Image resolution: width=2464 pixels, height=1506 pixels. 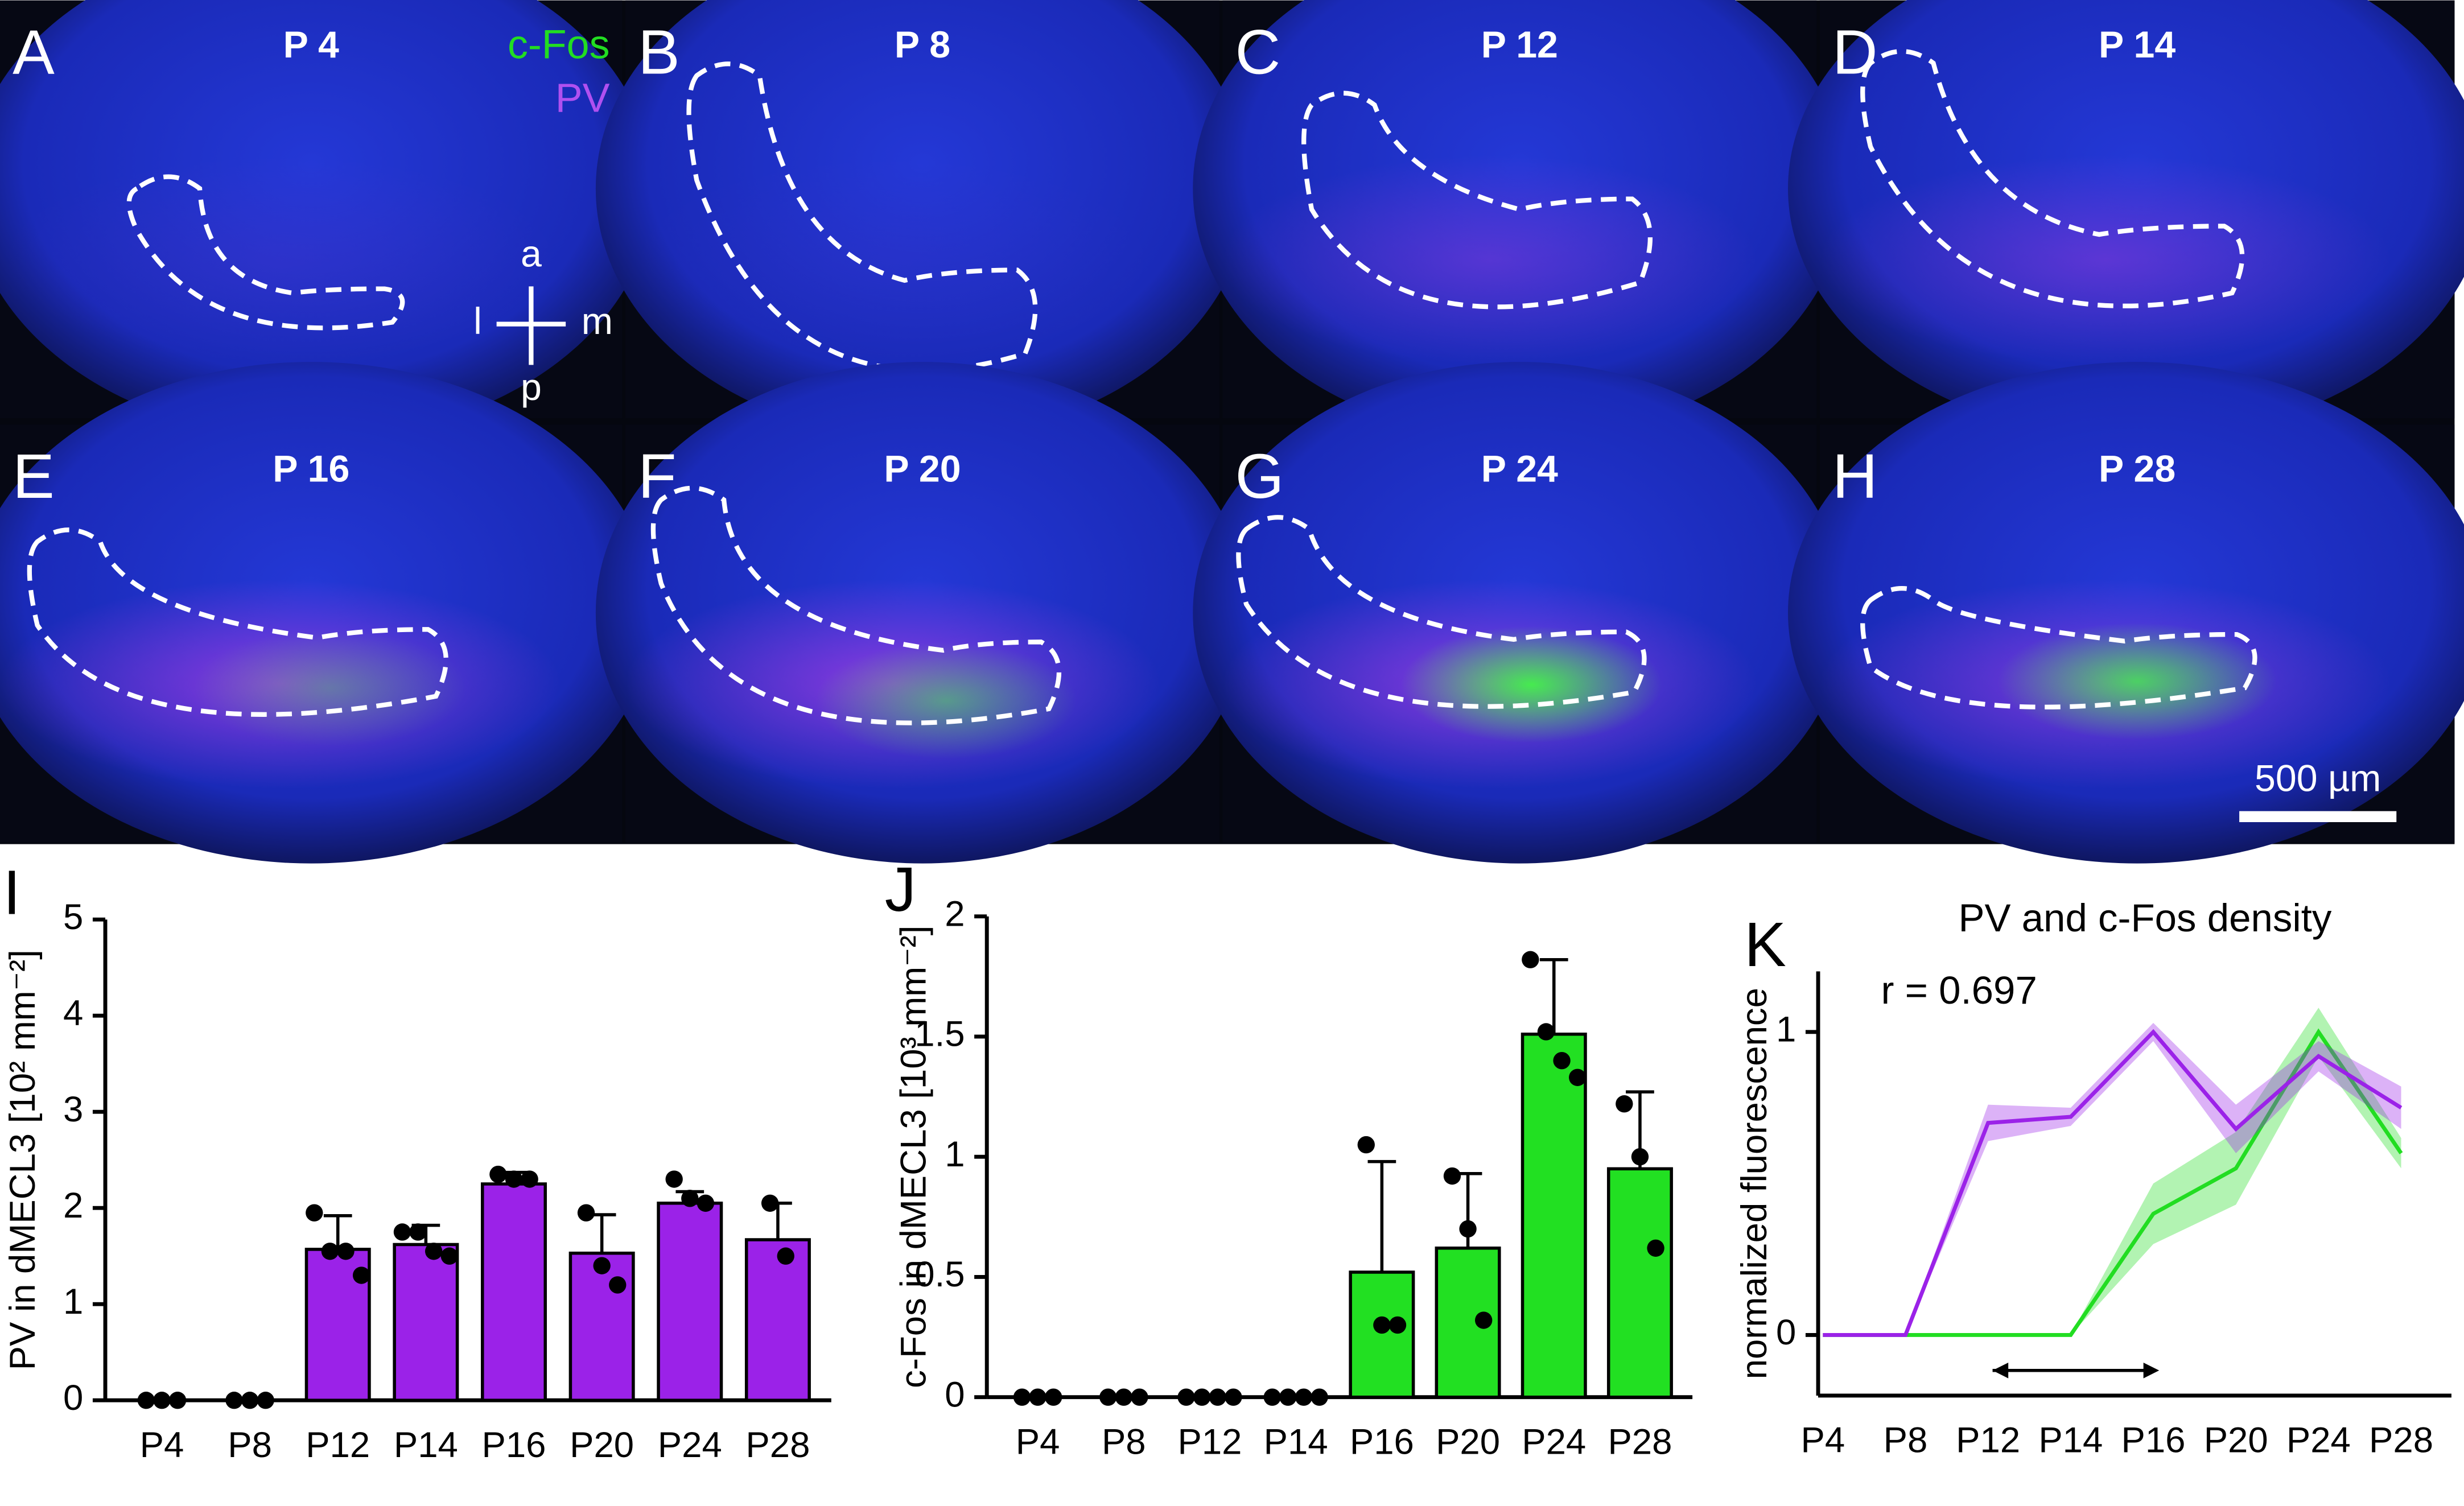 What do you see at coordinates (23, 1160) in the screenshot?
I see `y-axis-label: PV in dMECL3 [10² mm⁻²]` at bounding box center [23, 1160].